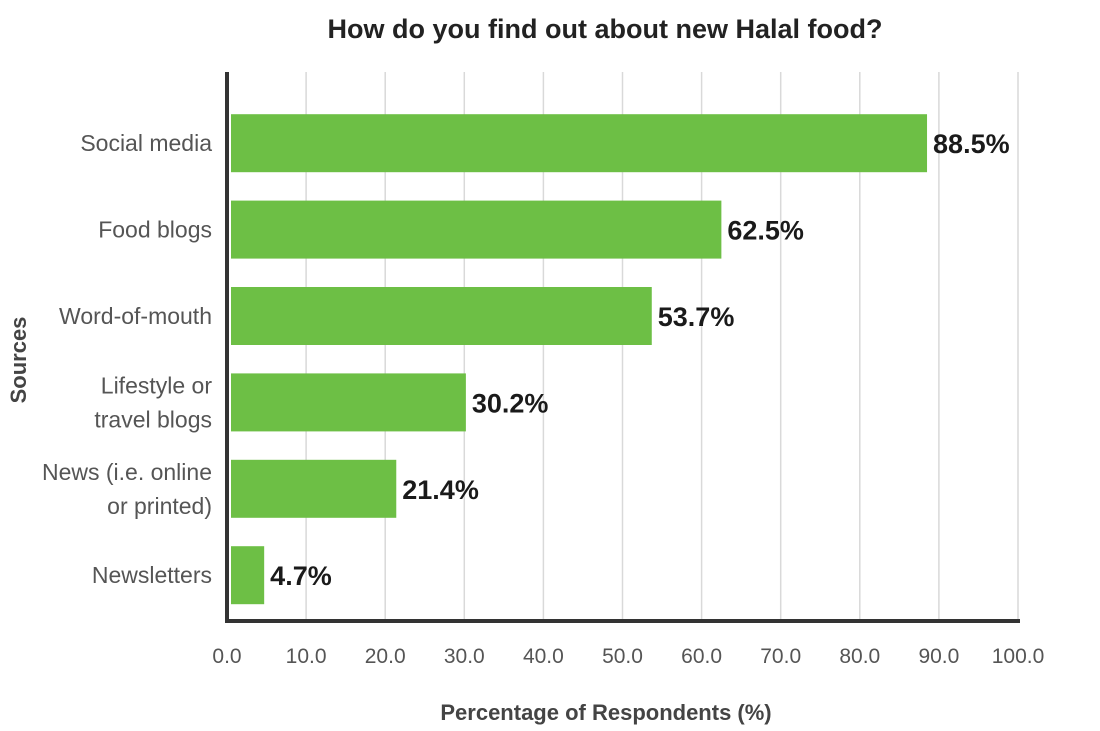 The image size is (1100, 731). What do you see at coordinates (696, 317) in the screenshot?
I see `data-label: 53.7%` at bounding box center [696, 317].